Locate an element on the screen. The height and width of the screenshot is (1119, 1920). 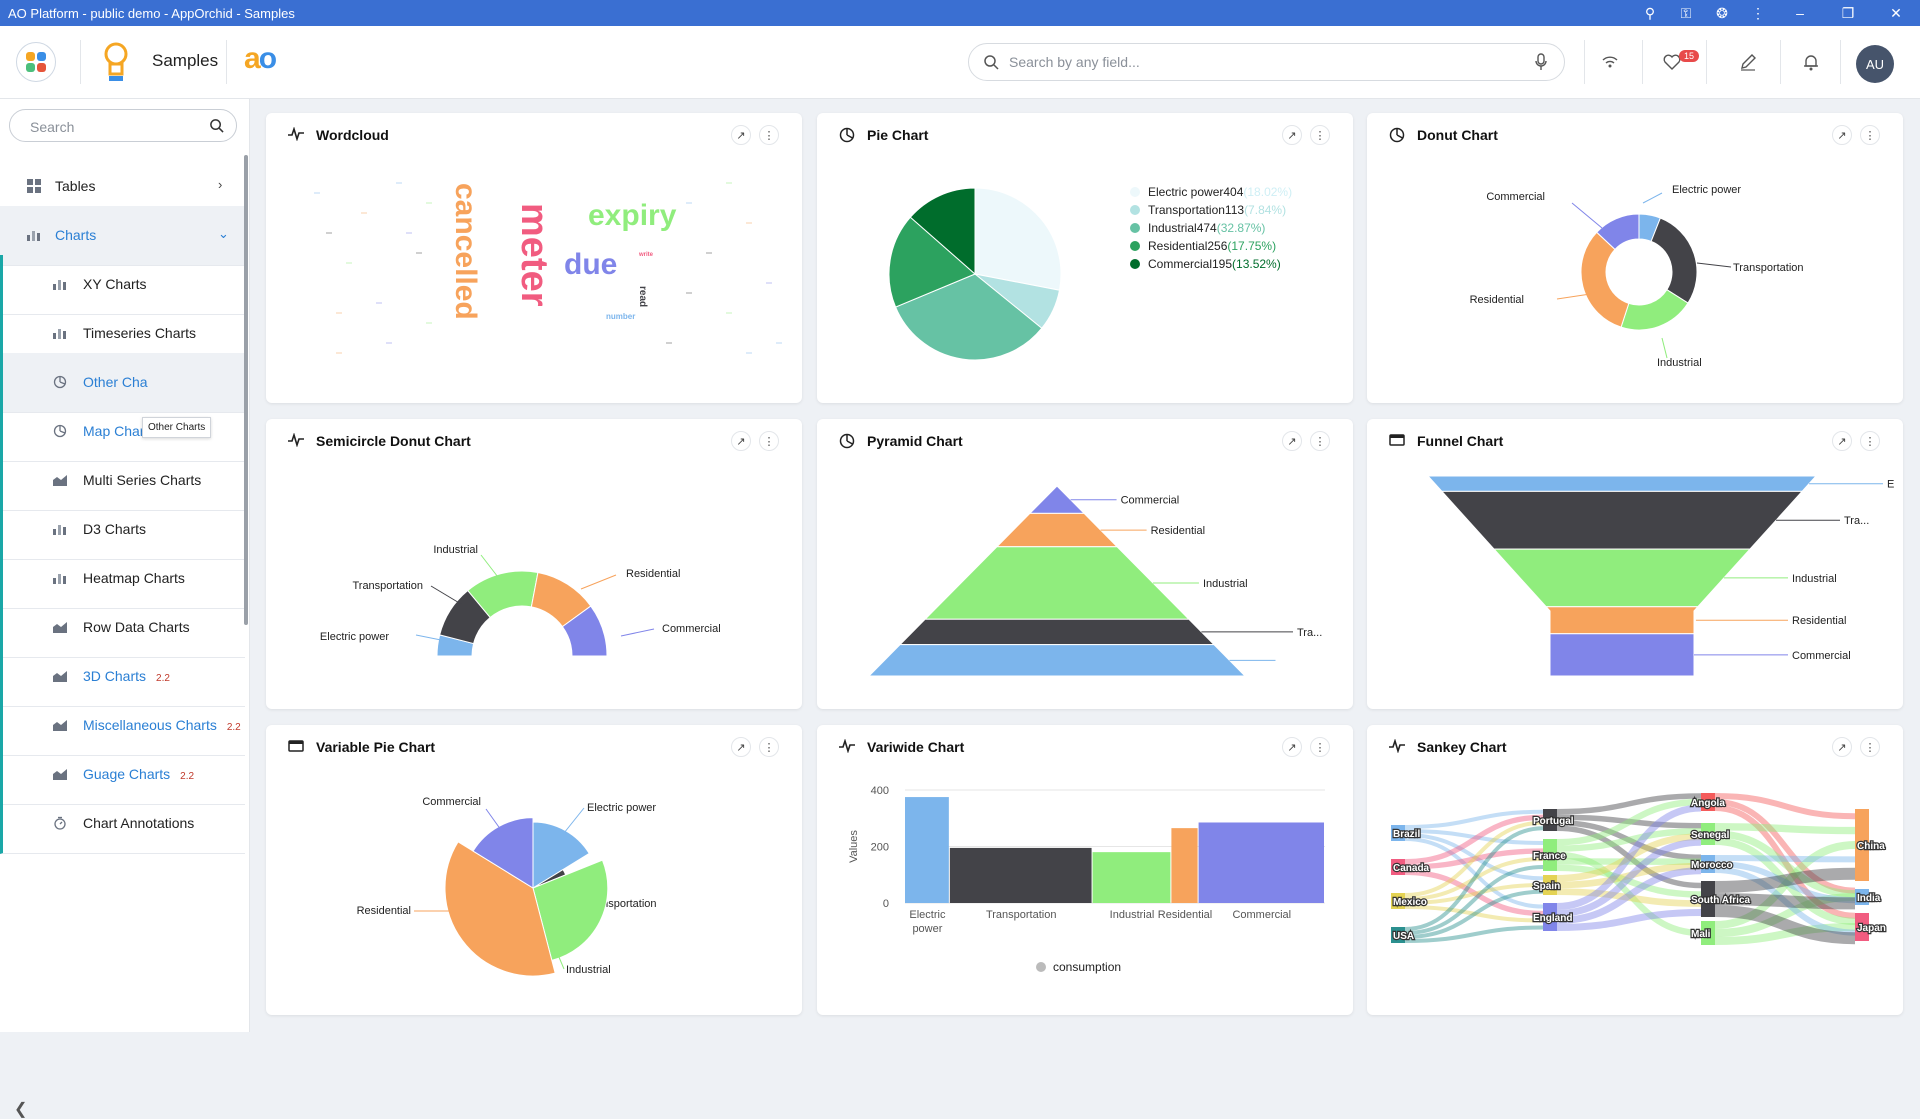
node-label: Senegal is located at coordinates (1710, 835).